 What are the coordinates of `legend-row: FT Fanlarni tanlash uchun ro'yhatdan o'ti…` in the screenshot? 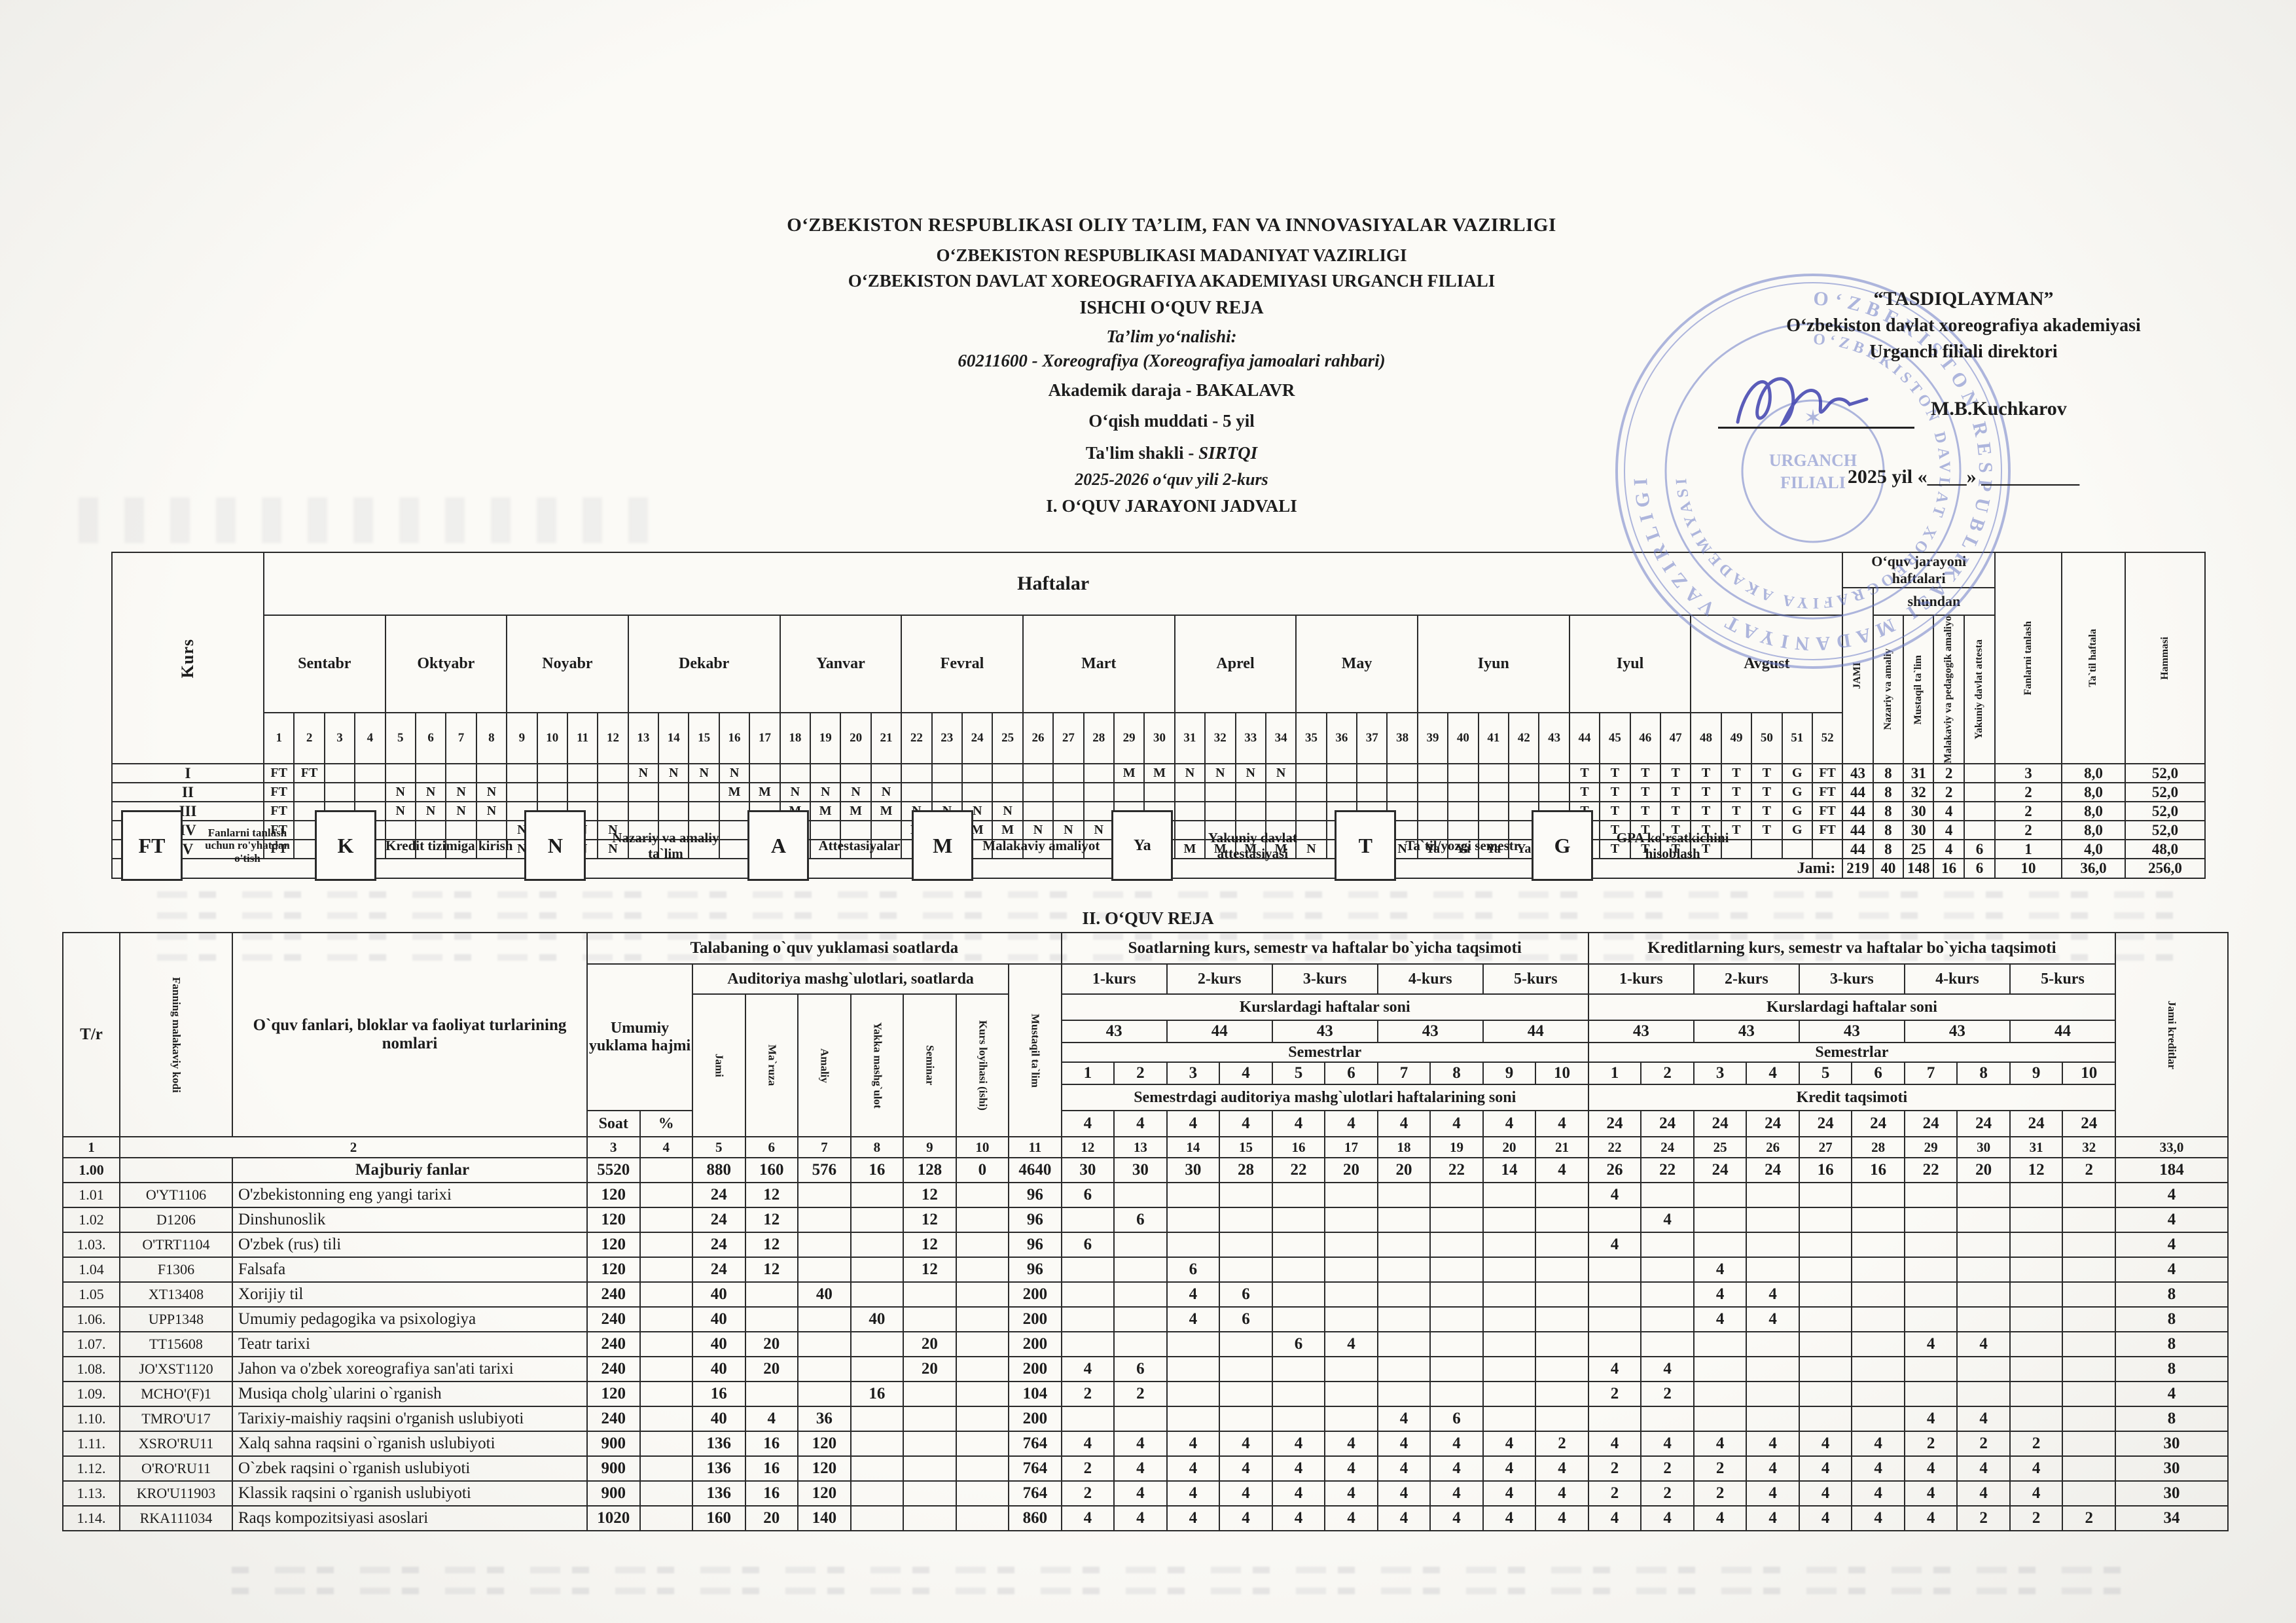 It's located at (1165, 845).